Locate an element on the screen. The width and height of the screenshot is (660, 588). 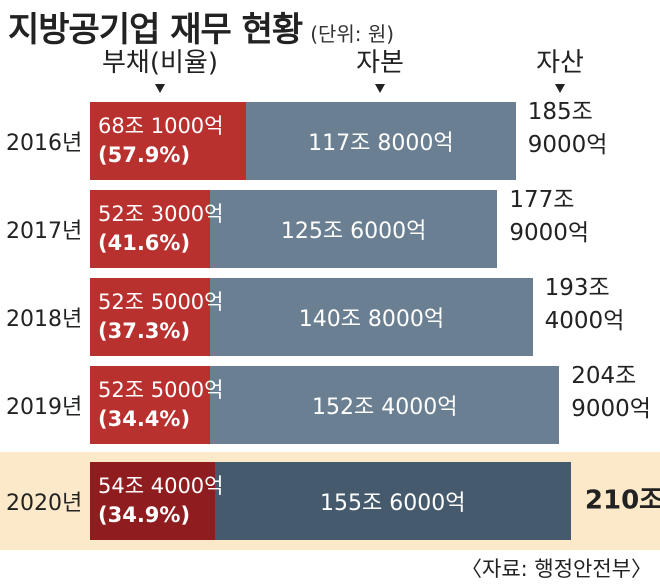
asset-value-line: 210조 is located at coordinates (622, 500).